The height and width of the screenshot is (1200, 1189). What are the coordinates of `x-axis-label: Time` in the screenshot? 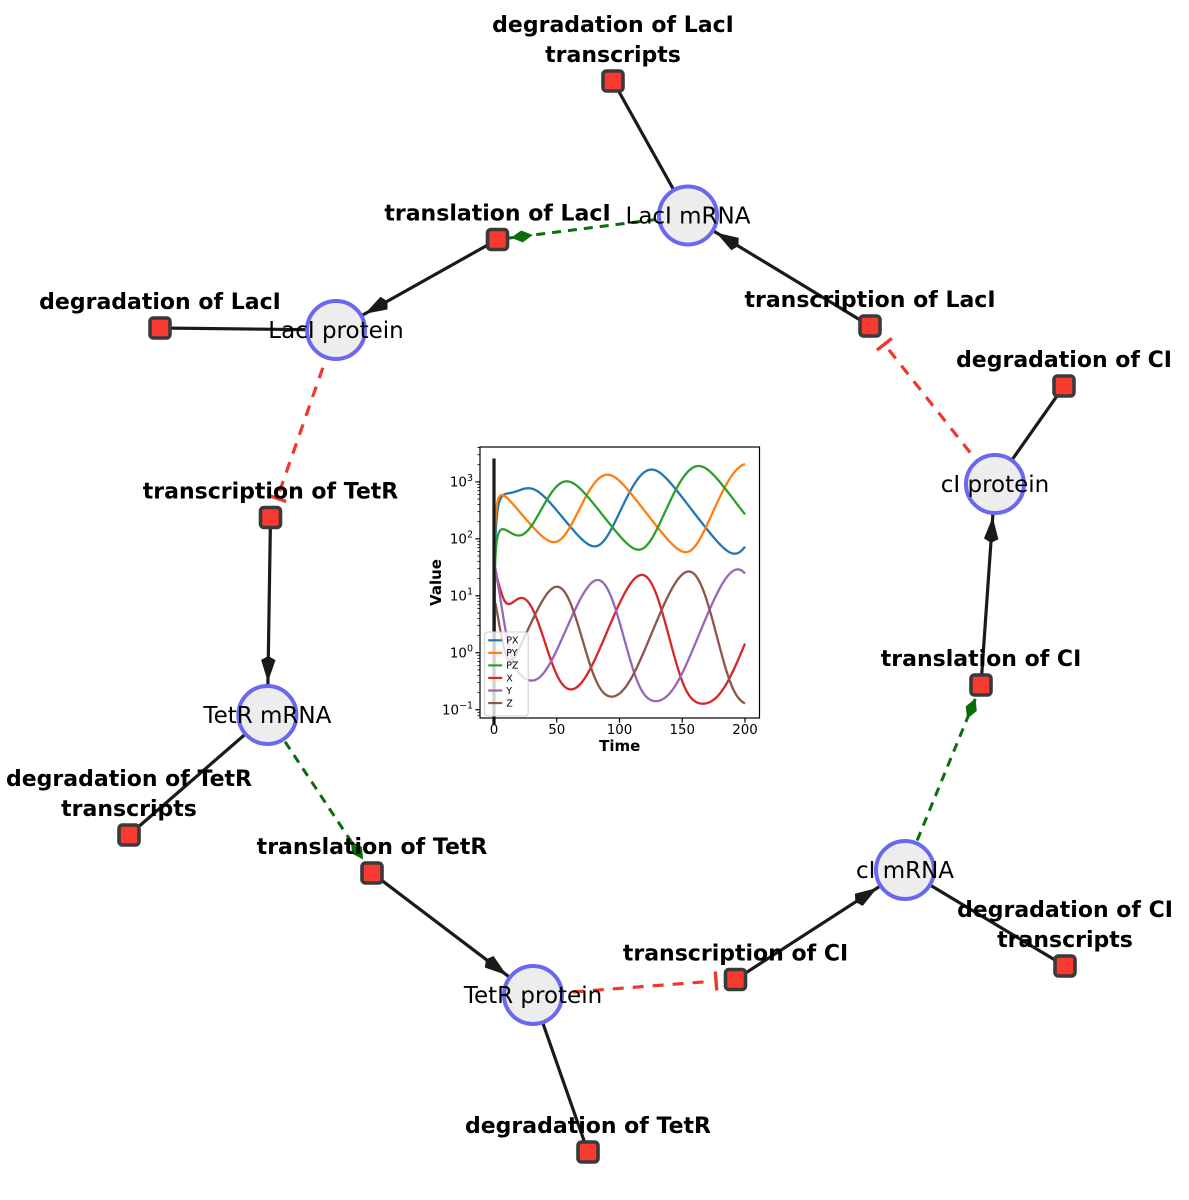 It's located at (619, 746).